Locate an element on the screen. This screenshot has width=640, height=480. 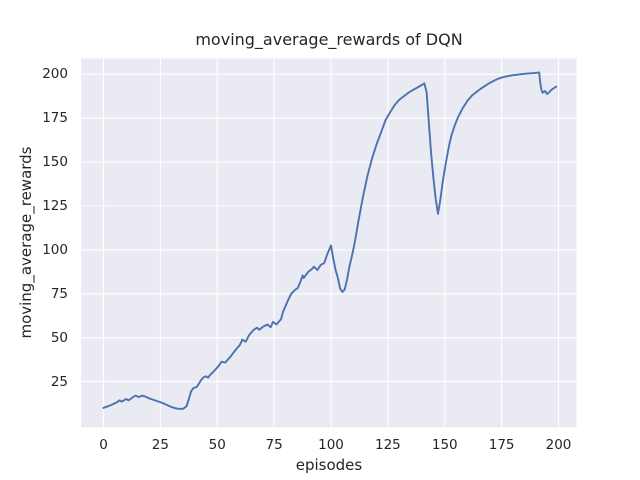
x-tick-label: 75 is located at coordinates (274, 445).